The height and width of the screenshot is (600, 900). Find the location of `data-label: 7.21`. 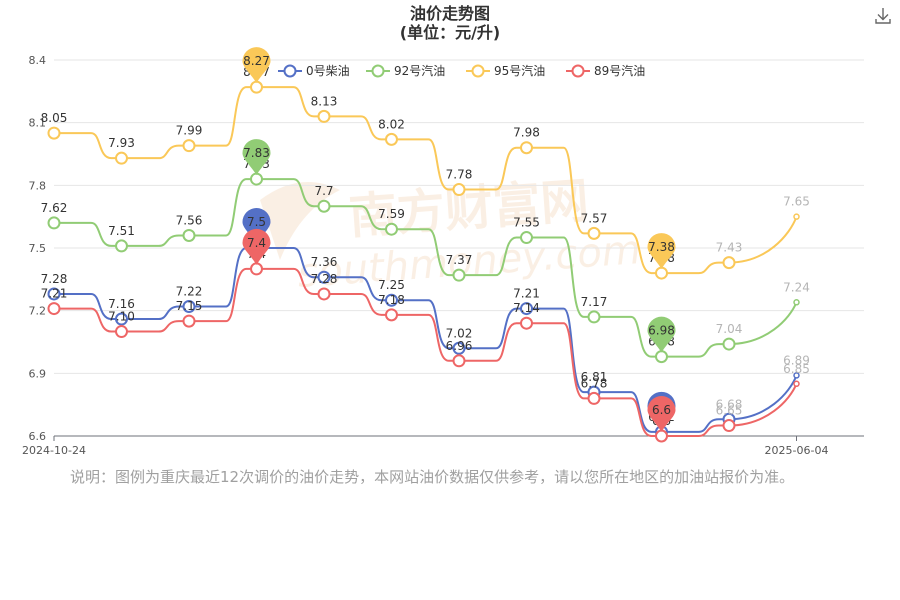

data-label: 7.21 is located at coordinates (54, 294).